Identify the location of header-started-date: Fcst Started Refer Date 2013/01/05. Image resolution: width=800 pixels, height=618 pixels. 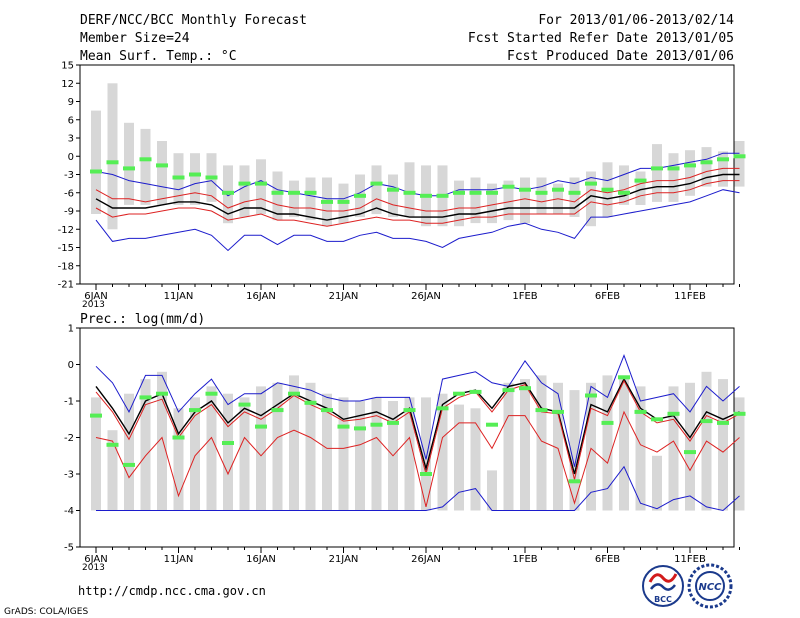
(601, 38).